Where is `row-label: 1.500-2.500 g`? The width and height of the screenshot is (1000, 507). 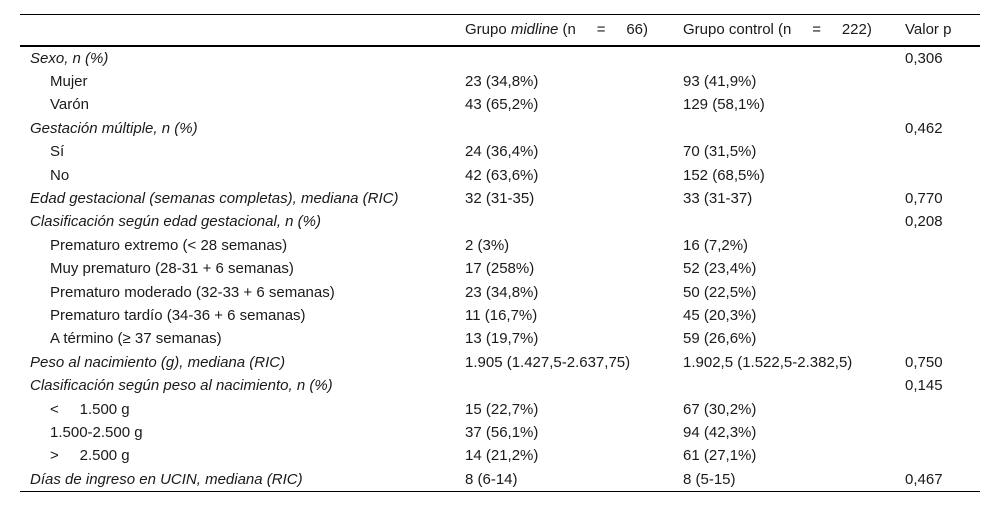 row-label: 1.500-2.500 g is located at coordinates (96, 432).